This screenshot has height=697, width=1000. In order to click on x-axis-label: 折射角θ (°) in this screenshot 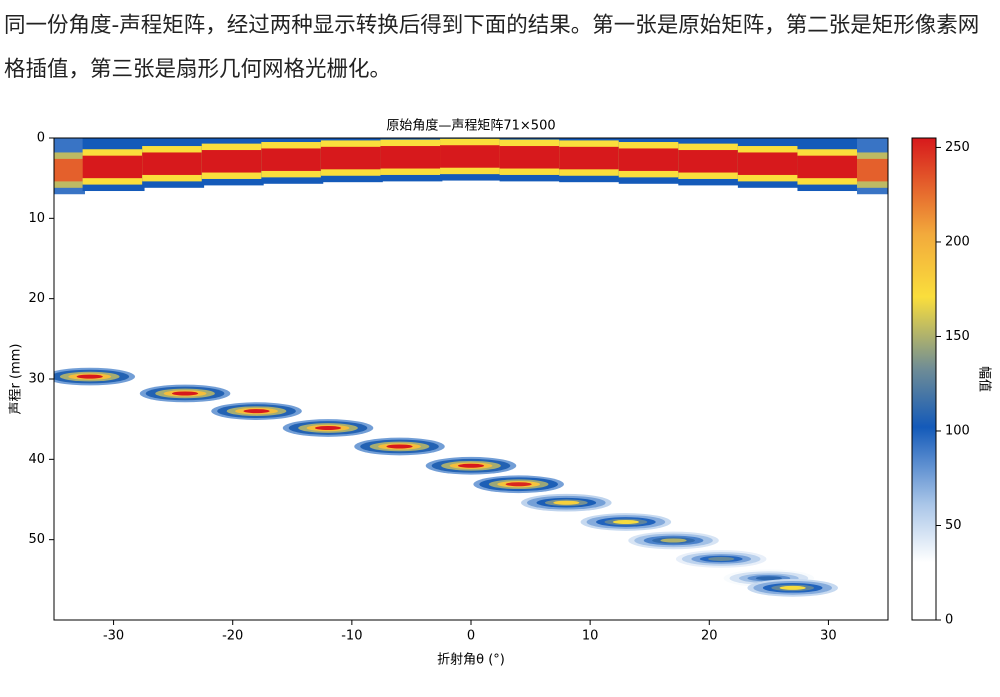, I will do `click(471, 660)`.